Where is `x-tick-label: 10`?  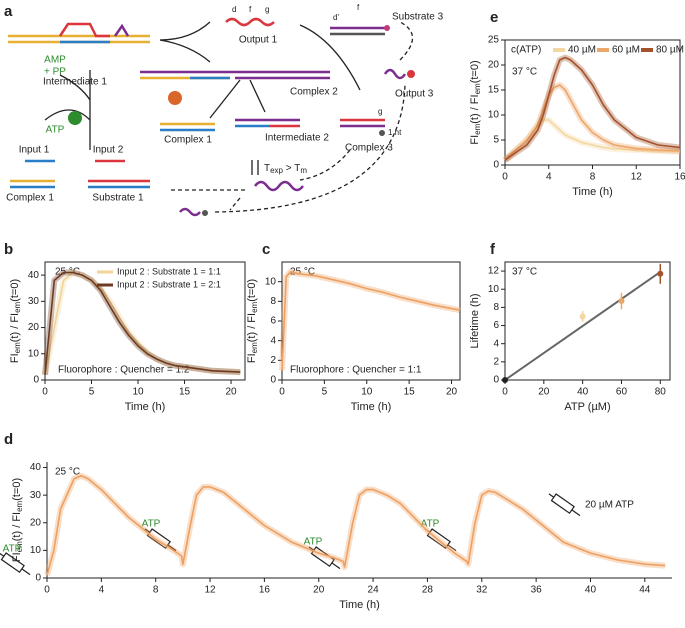
x-tick-label: 10 is located at coordinates (138, 392).